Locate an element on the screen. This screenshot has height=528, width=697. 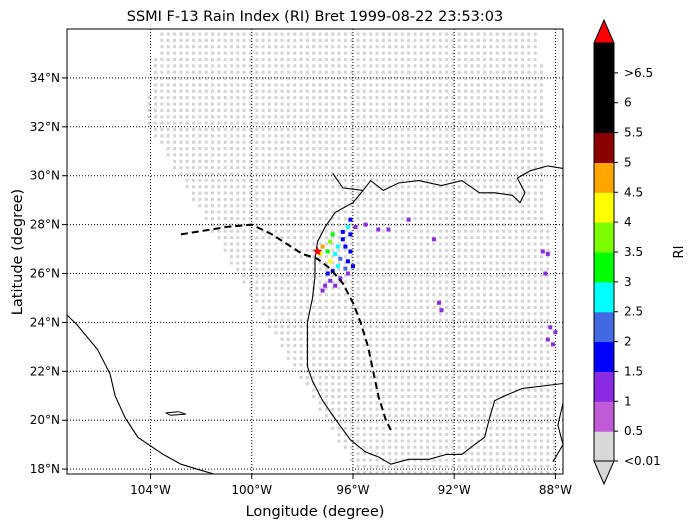
colorbar-tick-label: 3 is located at coordinates (628, 282).